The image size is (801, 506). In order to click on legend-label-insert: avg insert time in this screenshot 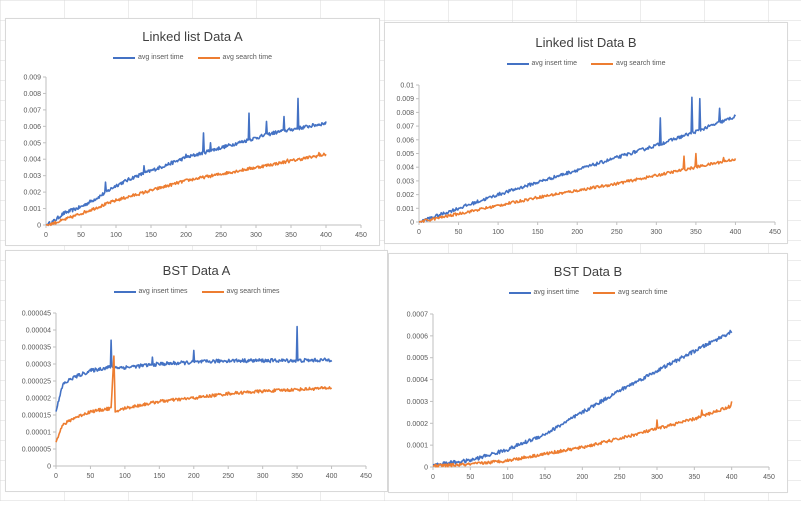, I will do `click(554, 63)`.